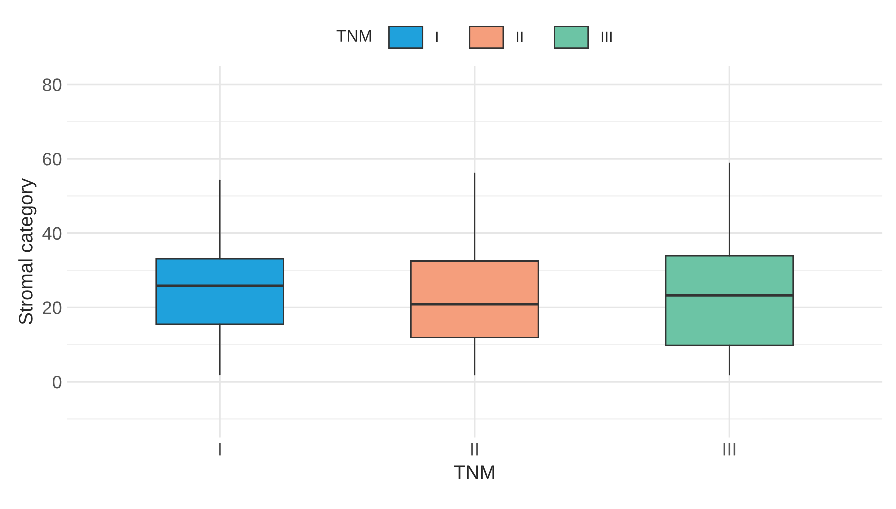  What do you see at coordinates (475, 449) in the screenshot?
I see `x-tick-label: II` at bounding box center [475, 449].